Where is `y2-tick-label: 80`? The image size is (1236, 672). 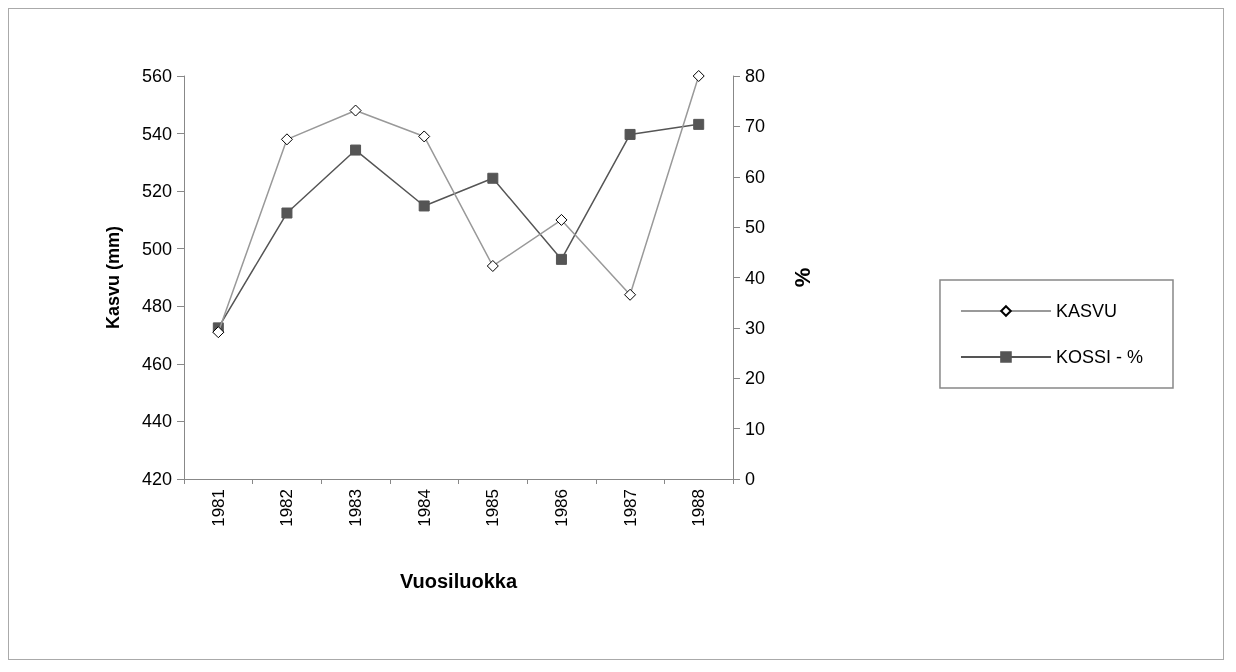 y2-tick-label: 80 is located at coordinates (755, 76).